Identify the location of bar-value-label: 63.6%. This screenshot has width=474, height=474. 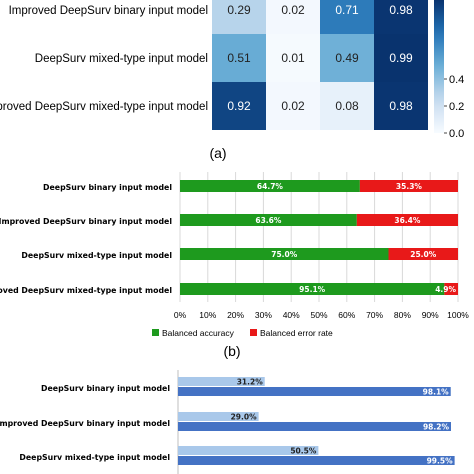
(268, 220).